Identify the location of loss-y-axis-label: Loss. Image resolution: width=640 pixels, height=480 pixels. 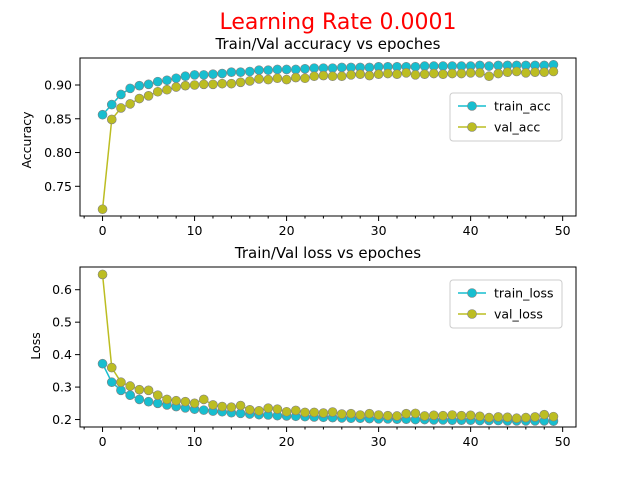
(35, 345).